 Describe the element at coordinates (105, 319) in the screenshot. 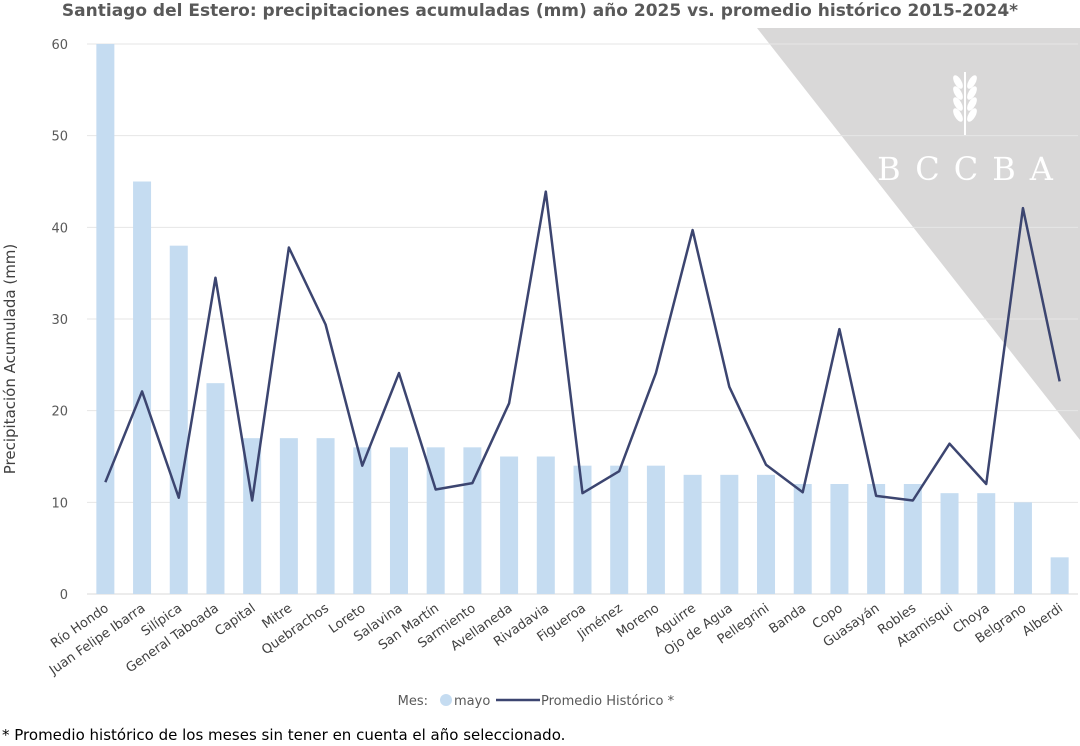

I see `bar-Río Hondo` at that location.